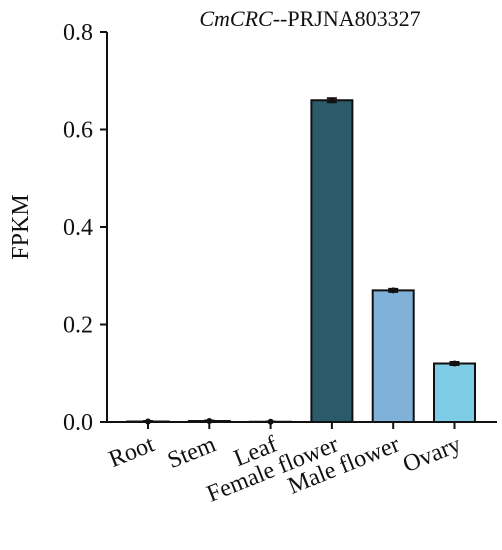  What do you see at coordinates (131, 452) in the screenshot?
I see `x-tick-label: Root` at bounding box center [131, 452].